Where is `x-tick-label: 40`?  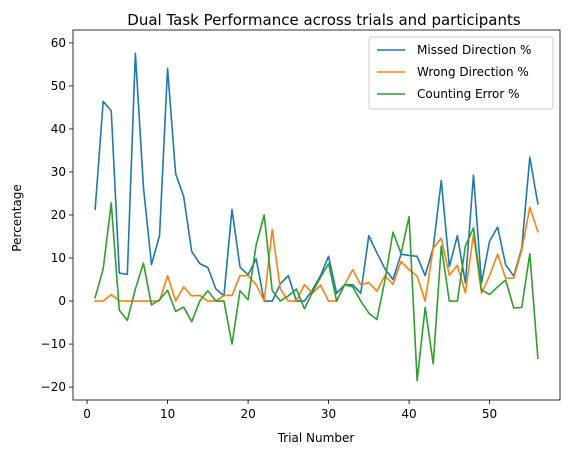
x-tick-label: 40 is located at coordinates (408, 414).